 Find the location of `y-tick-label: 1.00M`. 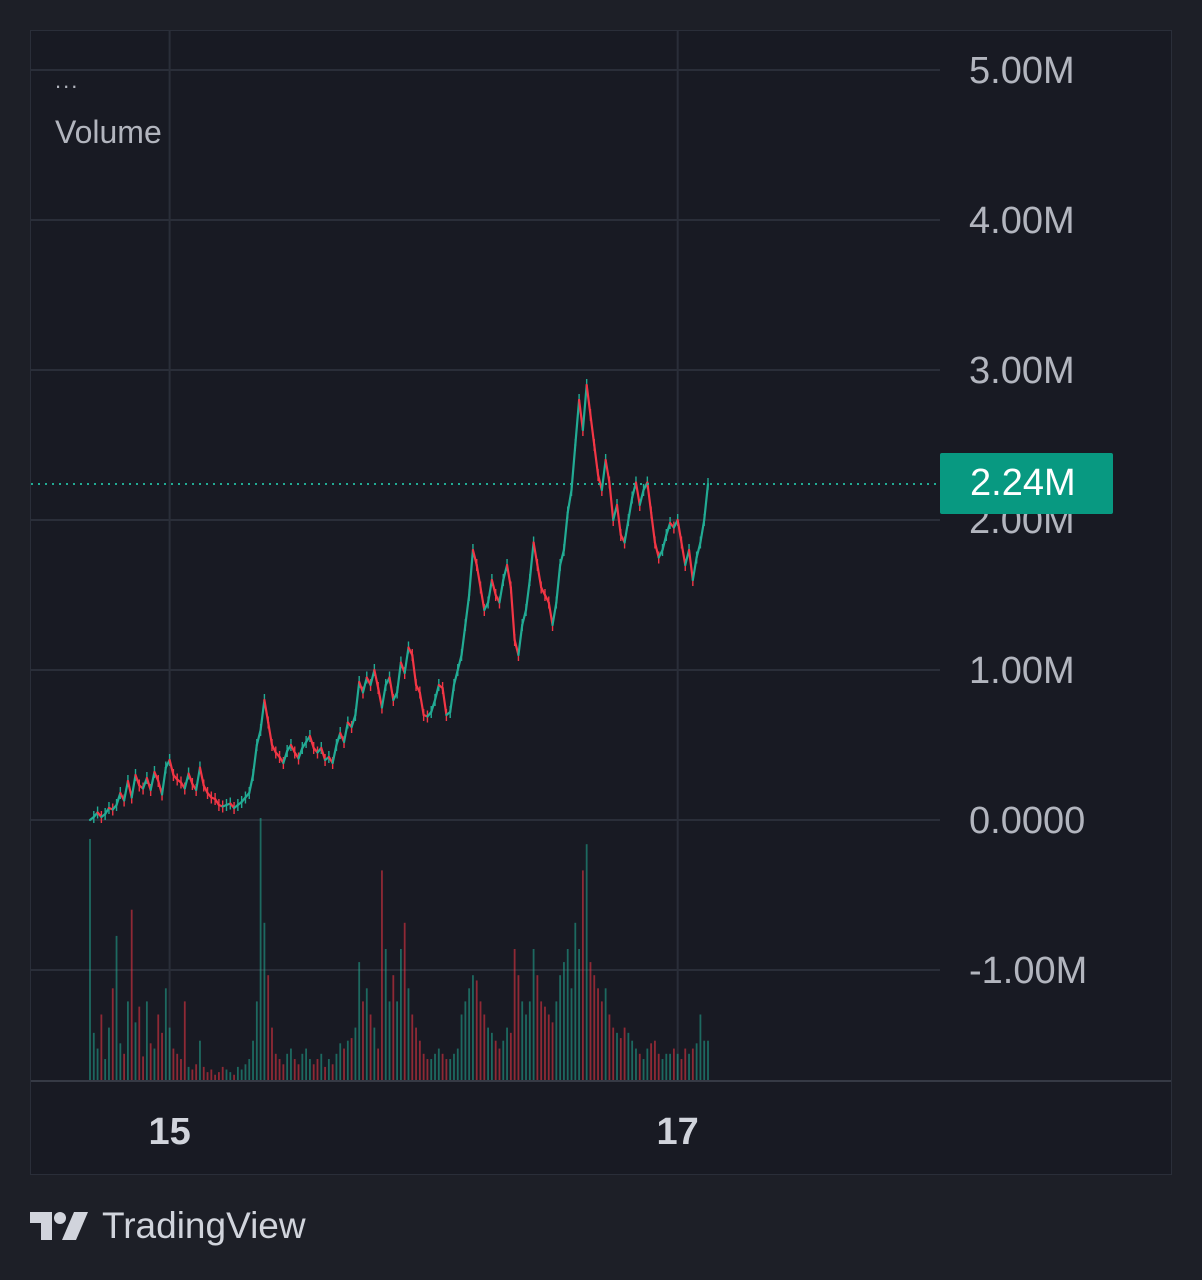

y-tick-label: 1.00M is located at coordinates (1022, 671).